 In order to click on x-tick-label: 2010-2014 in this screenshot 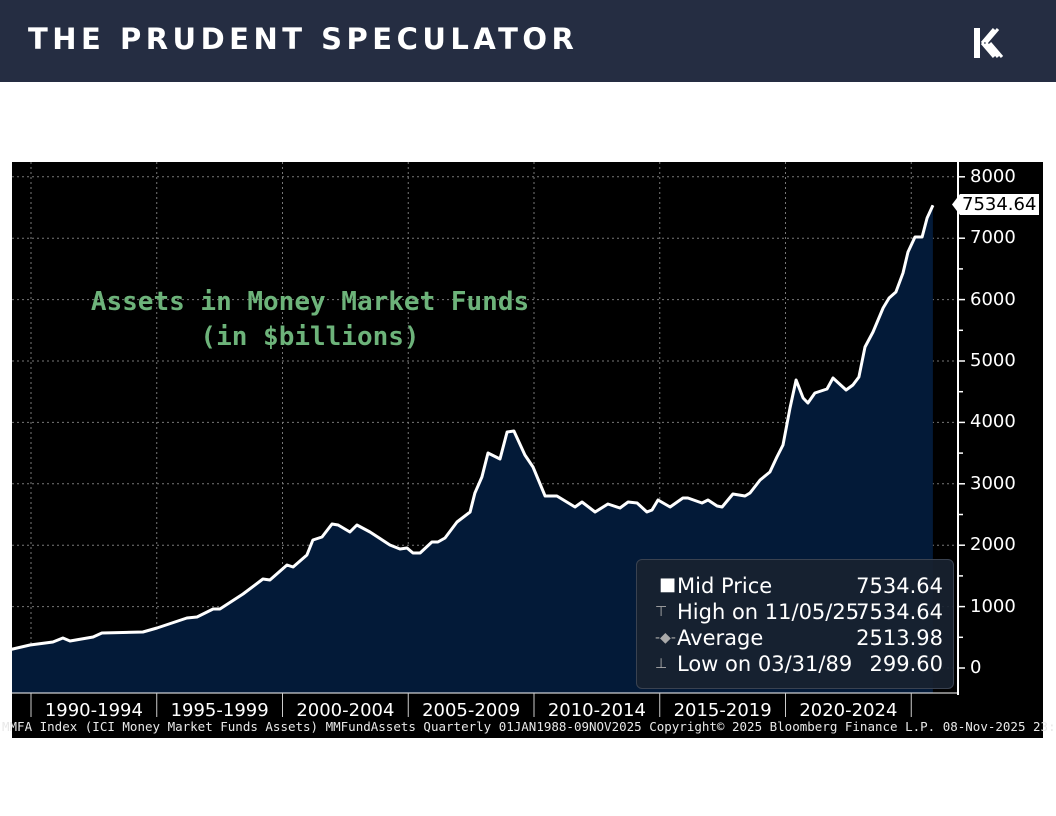, I will do `click(596, 710)`.